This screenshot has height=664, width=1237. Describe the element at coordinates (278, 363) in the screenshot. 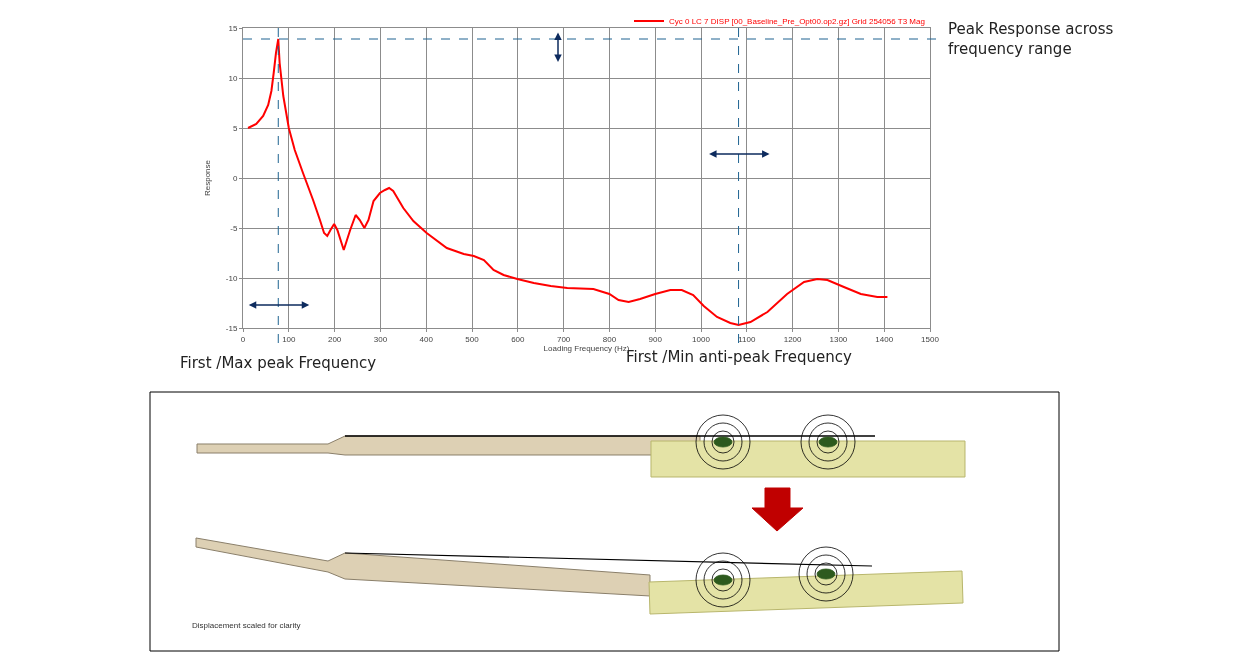

I see `ref-line-label: First /Max peak Frequency` at that location.